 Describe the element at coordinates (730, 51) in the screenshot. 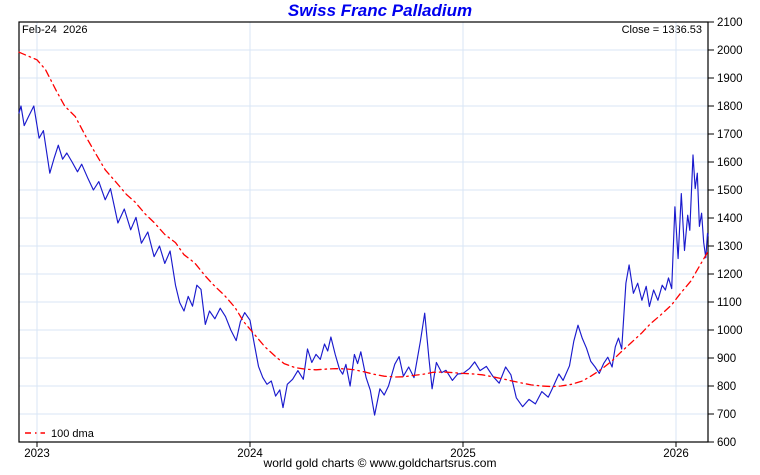

I see `y-axis-tick-label: 2000` at that location.